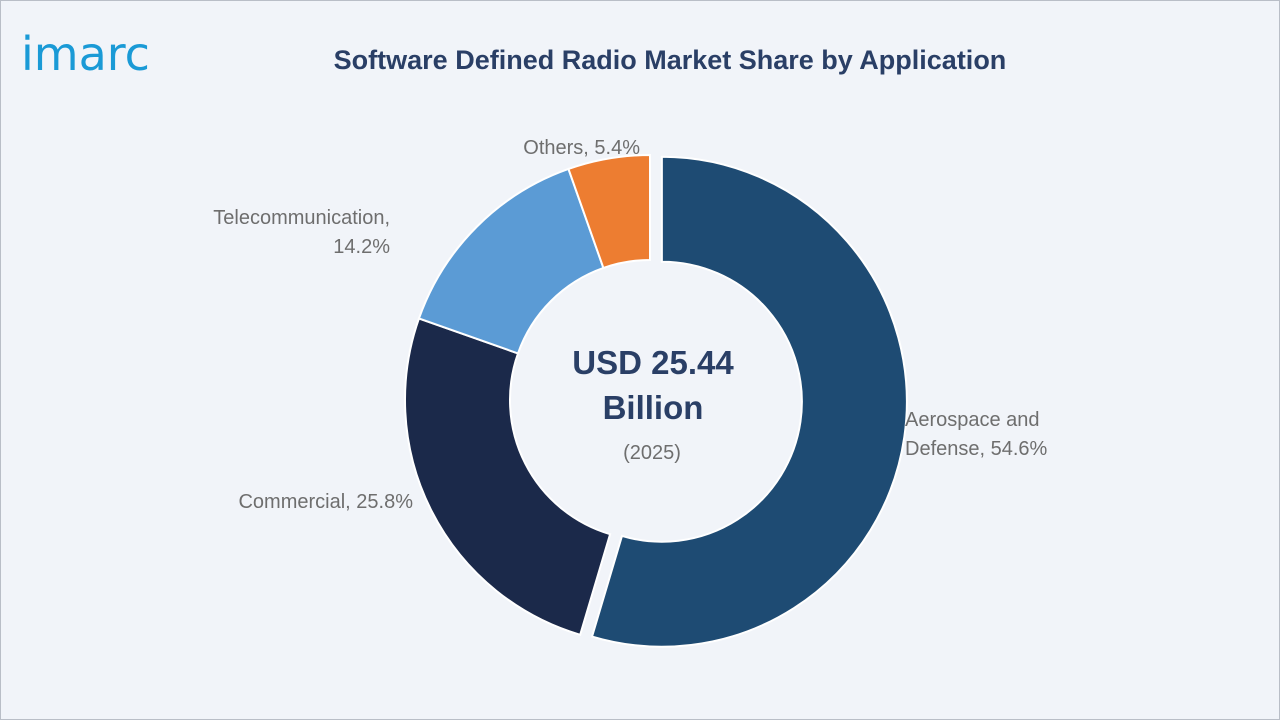 This screenshot has width=1280, height=720. What do you see at coordinates (609, 211) in the screenshot?
I see `slice-others` at bounding box center [609, 211].